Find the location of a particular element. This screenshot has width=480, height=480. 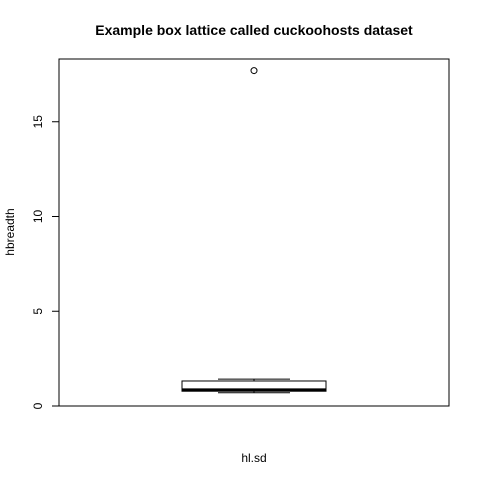

x-axis-label: hl.sd is located at coordinates (253, 458).